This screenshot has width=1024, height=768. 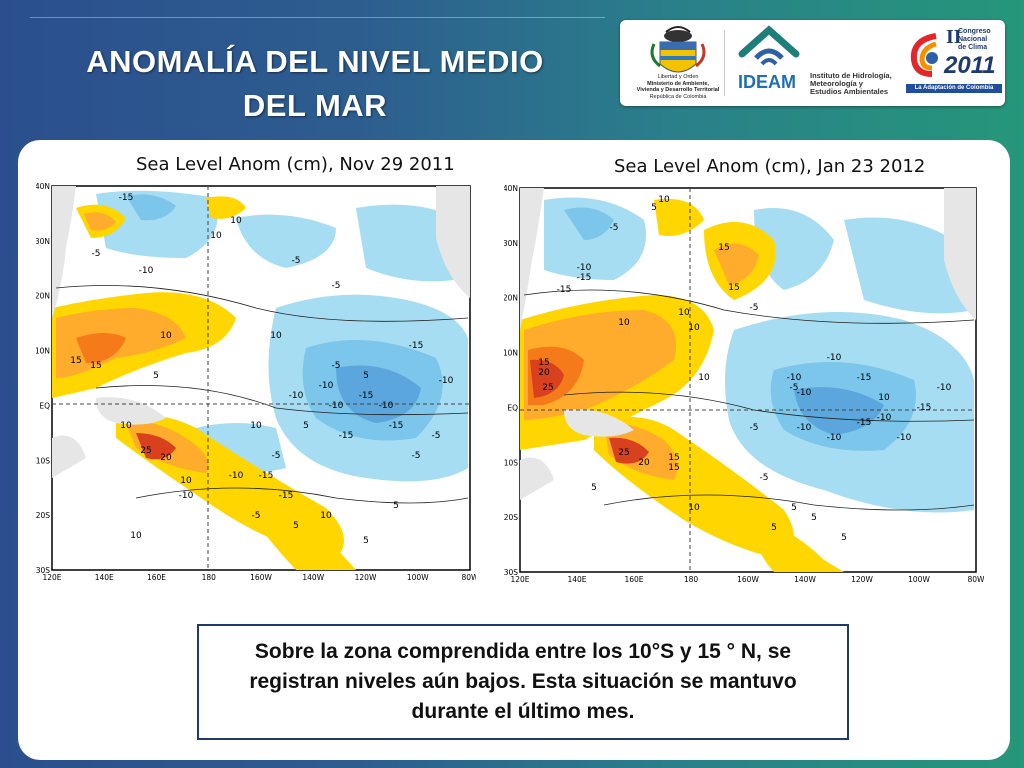 I want to click on slide-title-line2: DEL MAR, so click(x=315, y=105).